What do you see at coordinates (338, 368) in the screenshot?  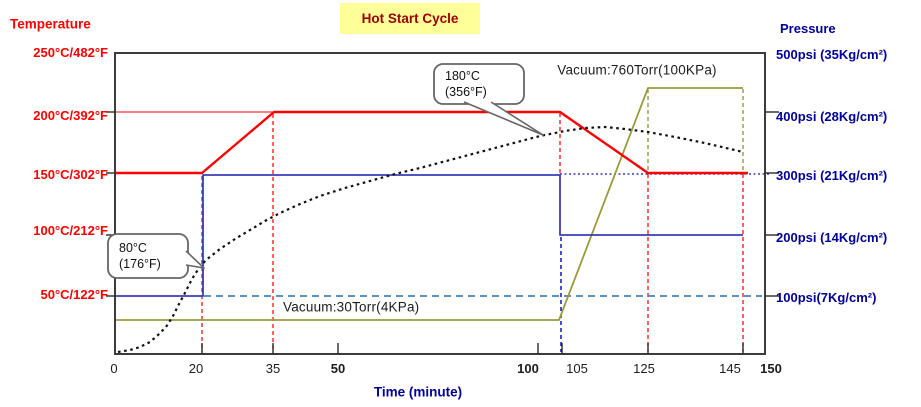 I see `x-tick-label-50: 50` at bounding box center [338, 368].